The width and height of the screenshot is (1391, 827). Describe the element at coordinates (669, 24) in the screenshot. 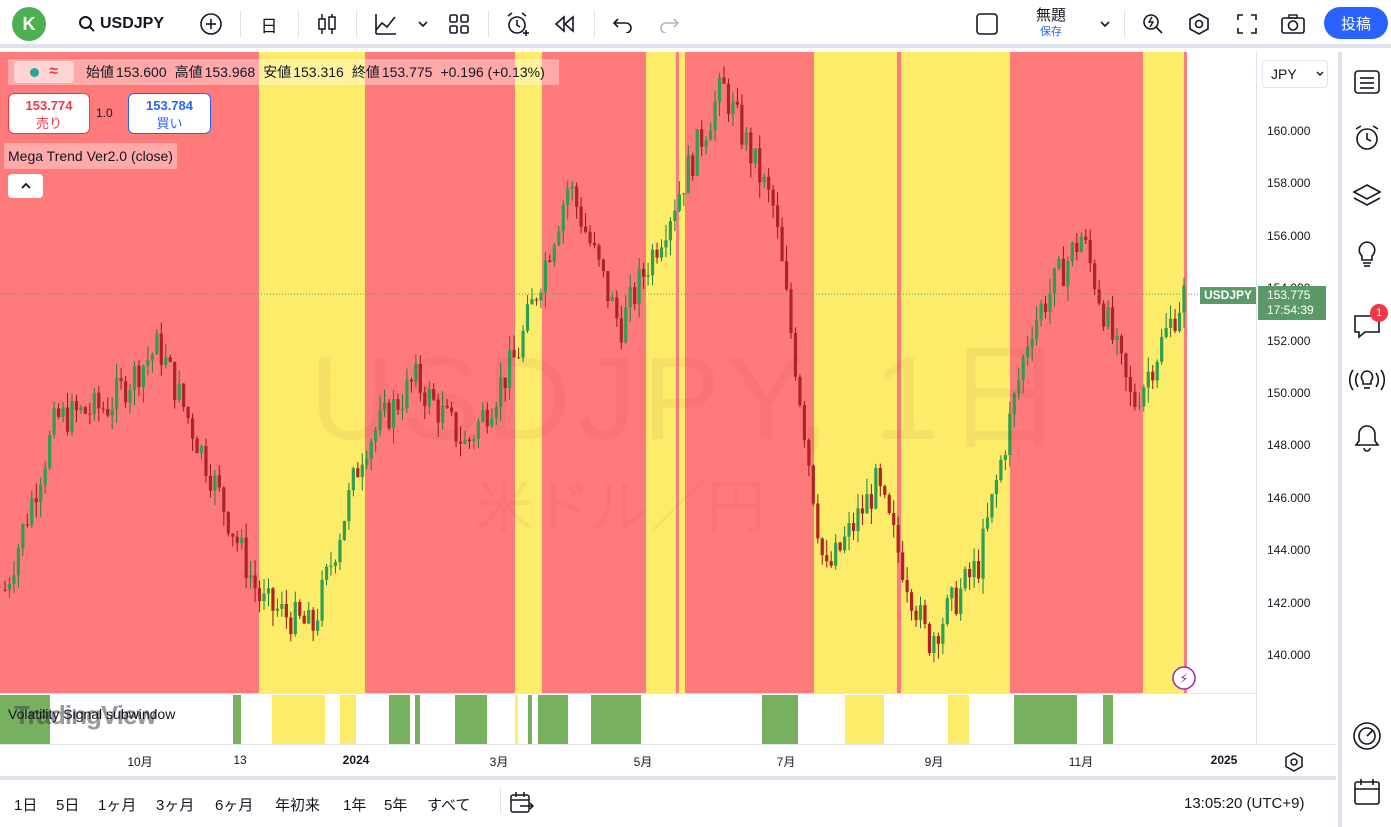

I see `redo-button` at that location.